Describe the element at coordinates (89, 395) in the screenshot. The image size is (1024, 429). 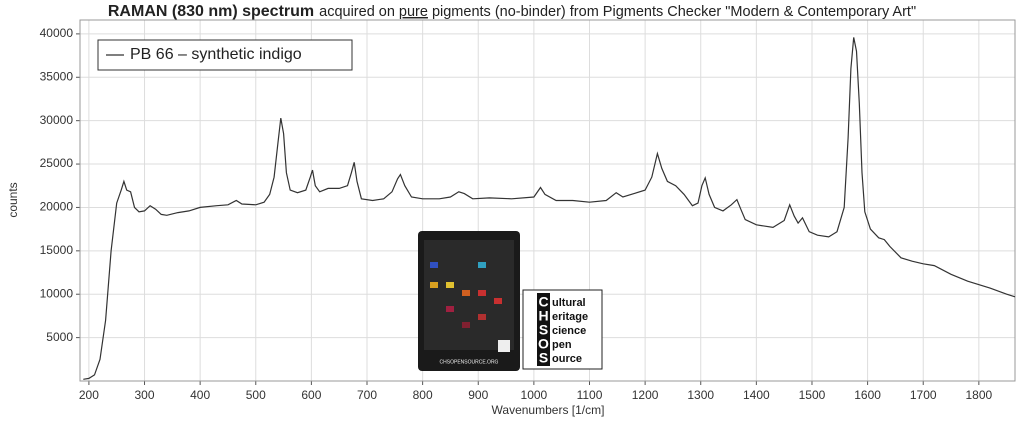
I see `x-tick-label: 200` at that location.